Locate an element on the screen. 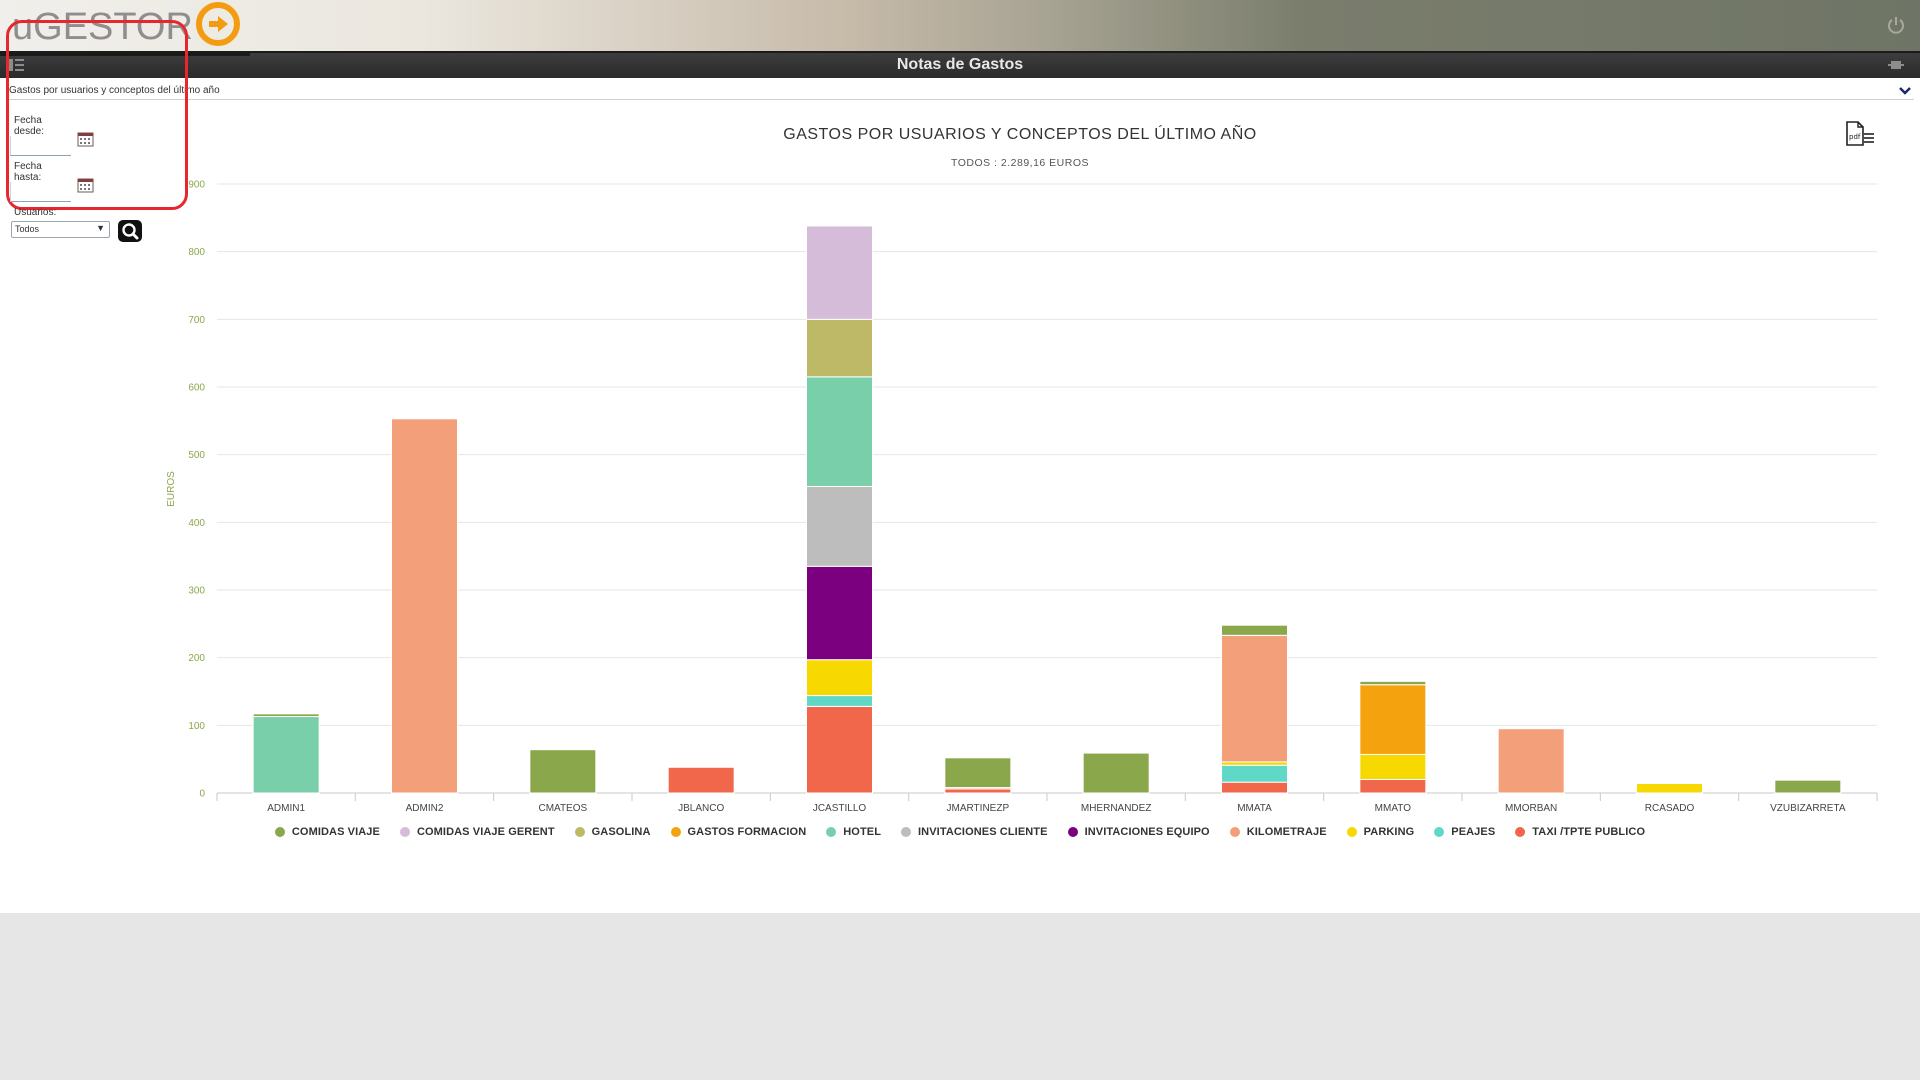 Image resolution: width=1920 pixels, height=1080 pixels. legend-item: GASOLINA is located at coordinates (612, 832).